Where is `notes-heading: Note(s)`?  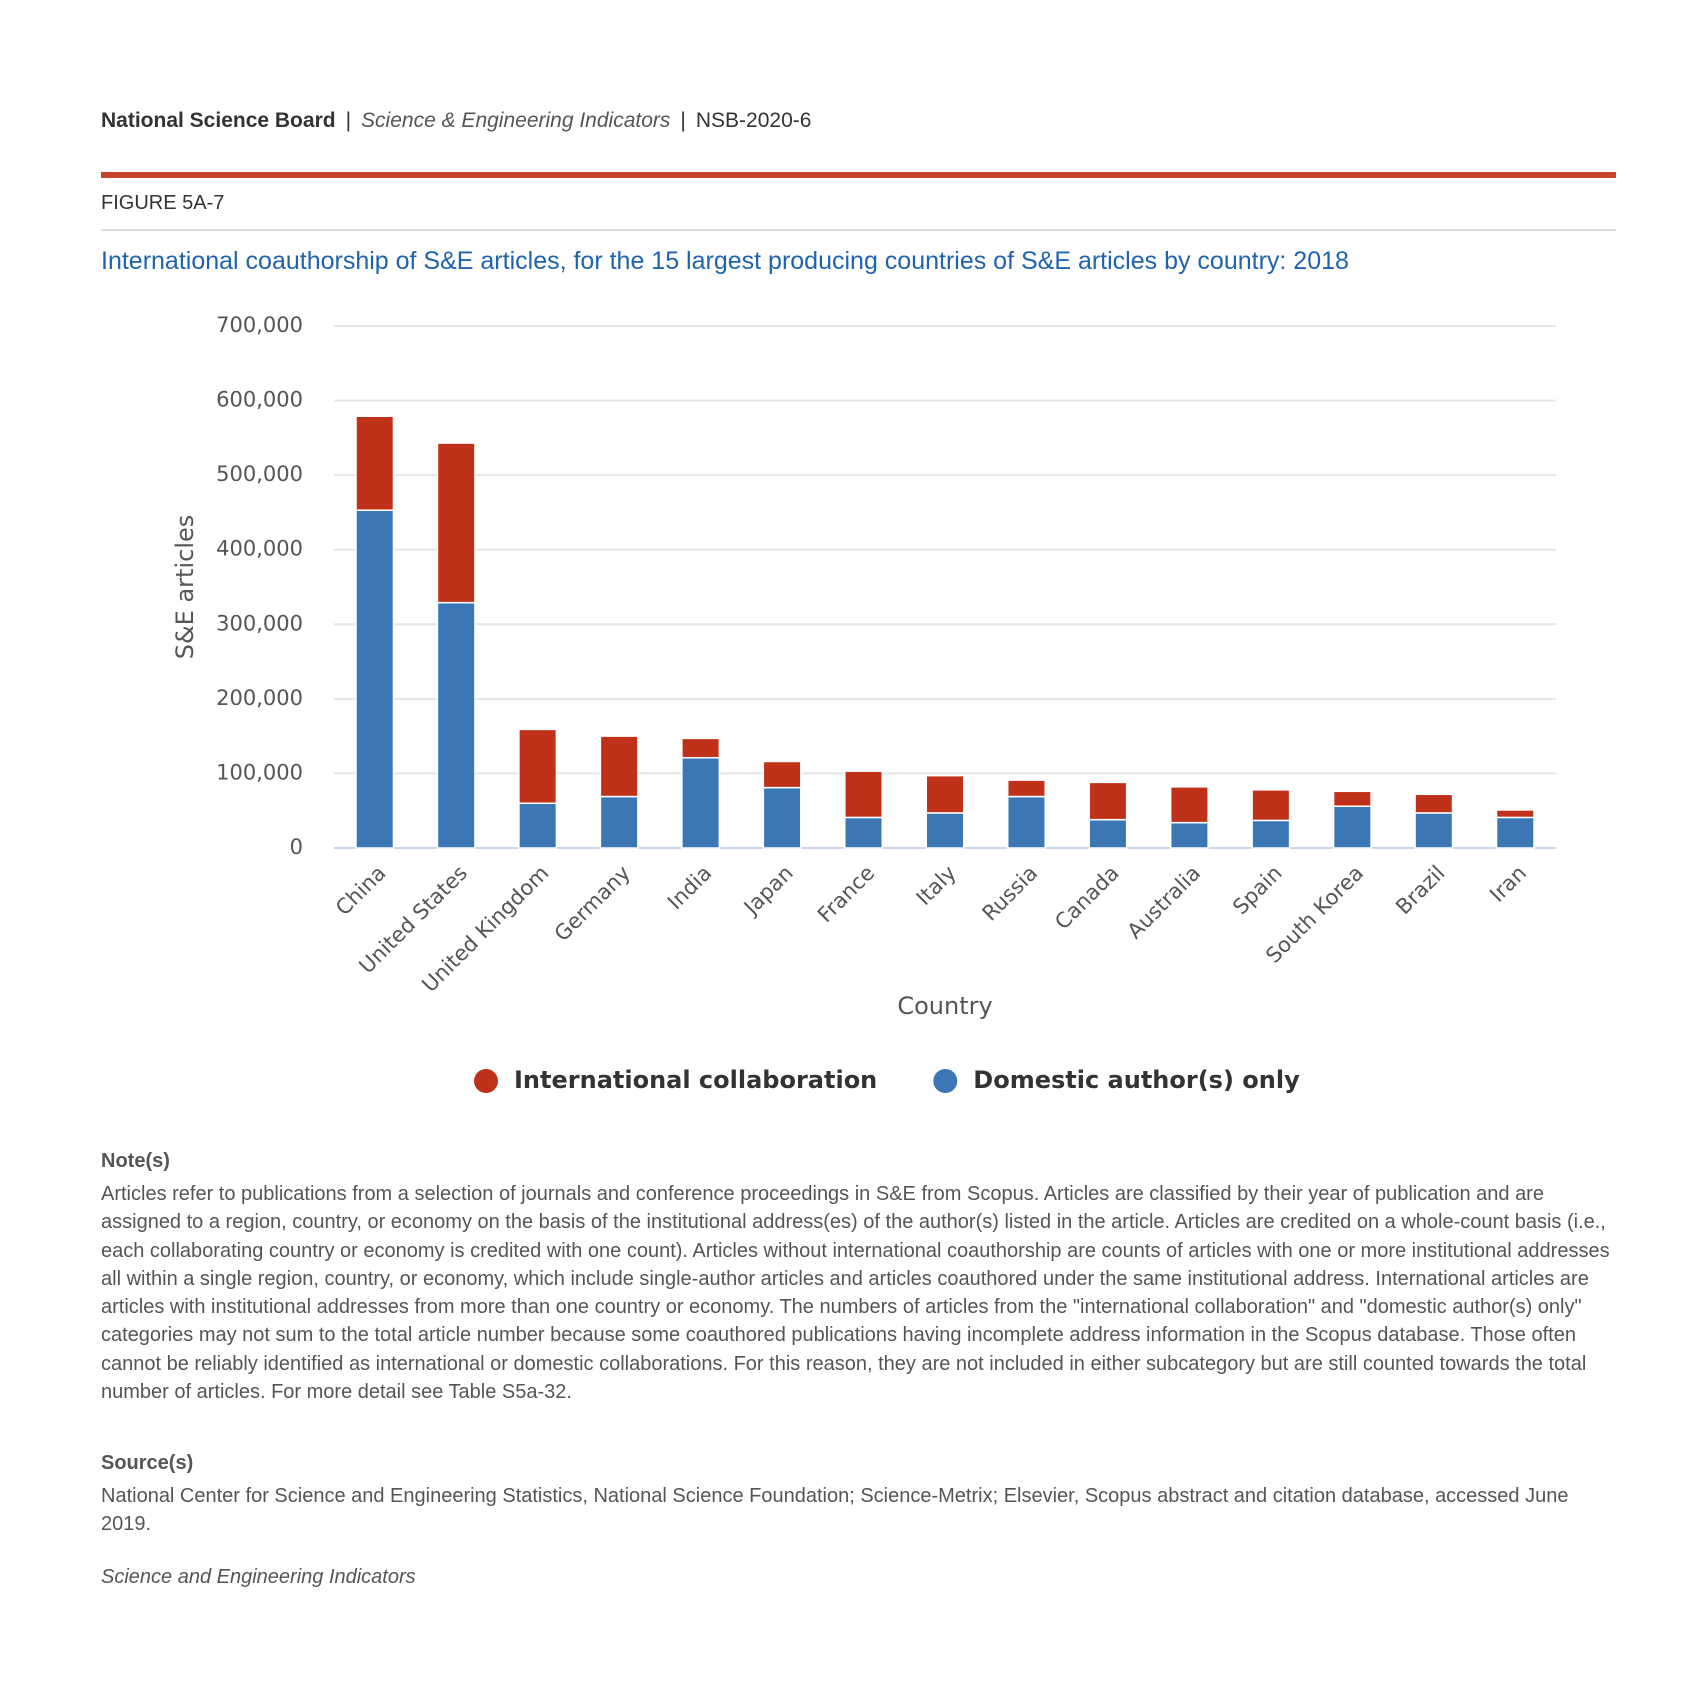 notes-heading: Note(s) is located at coordinates (135, 1161).